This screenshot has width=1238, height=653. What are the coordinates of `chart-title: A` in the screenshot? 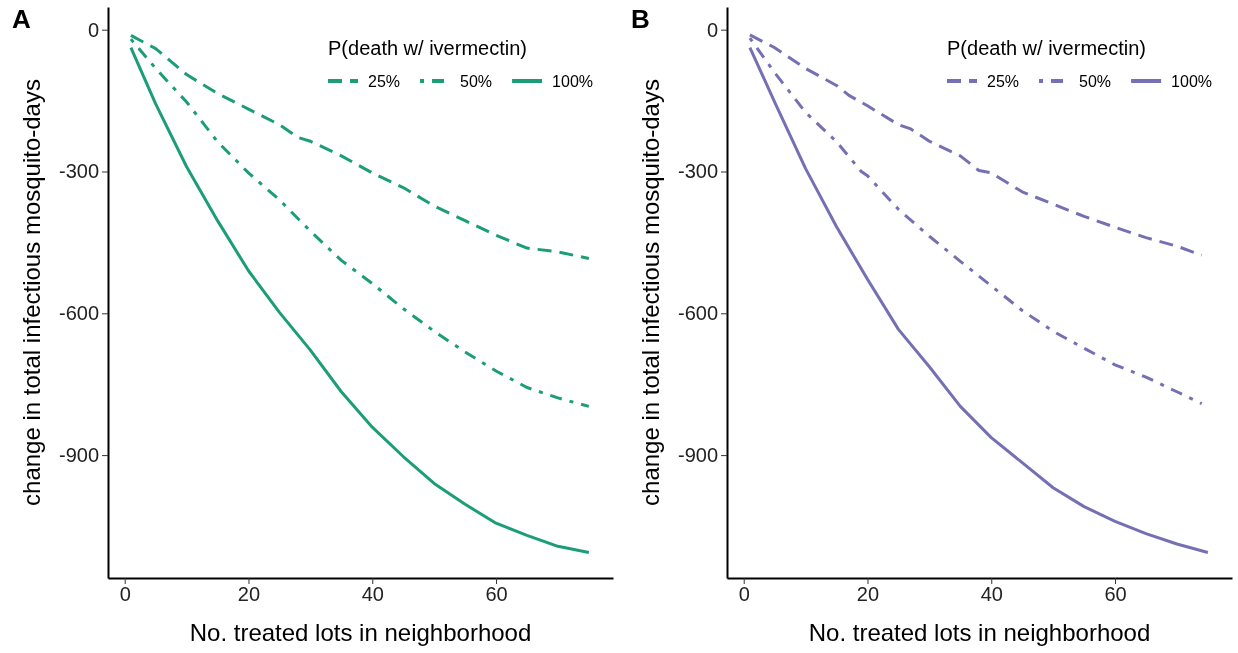 It's located at (21, 19).